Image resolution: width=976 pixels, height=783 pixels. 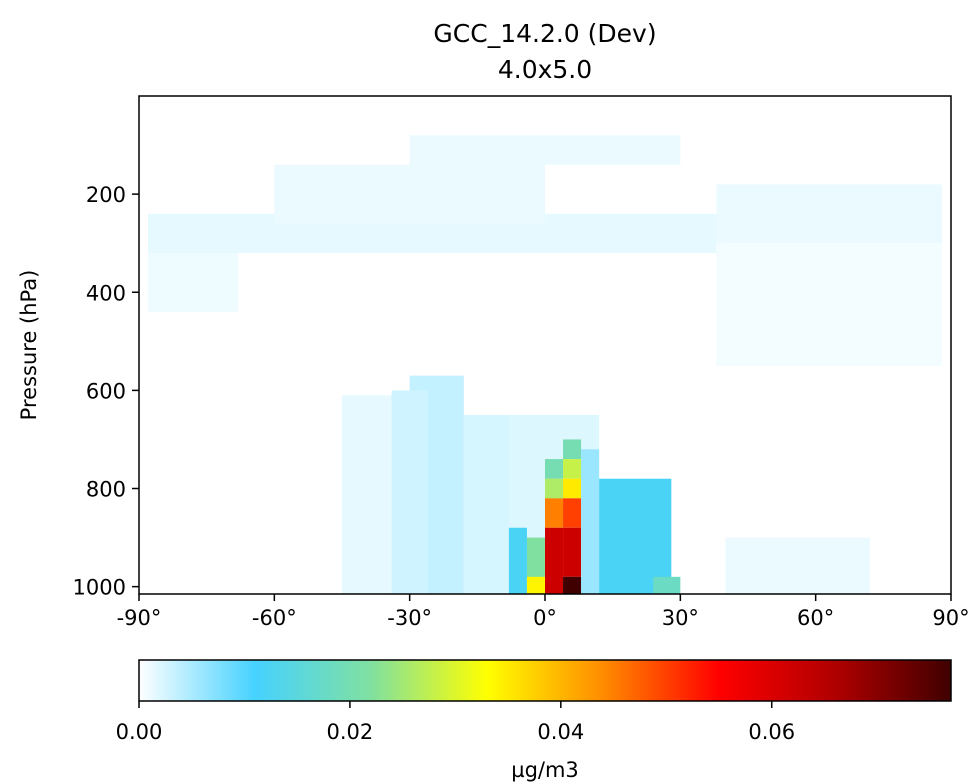 What do you see at coordinates (544, 33) in the screenshot?
I see `chart-title: GCC_14.2.0 (Dev)` at bounding box center [544, 33].